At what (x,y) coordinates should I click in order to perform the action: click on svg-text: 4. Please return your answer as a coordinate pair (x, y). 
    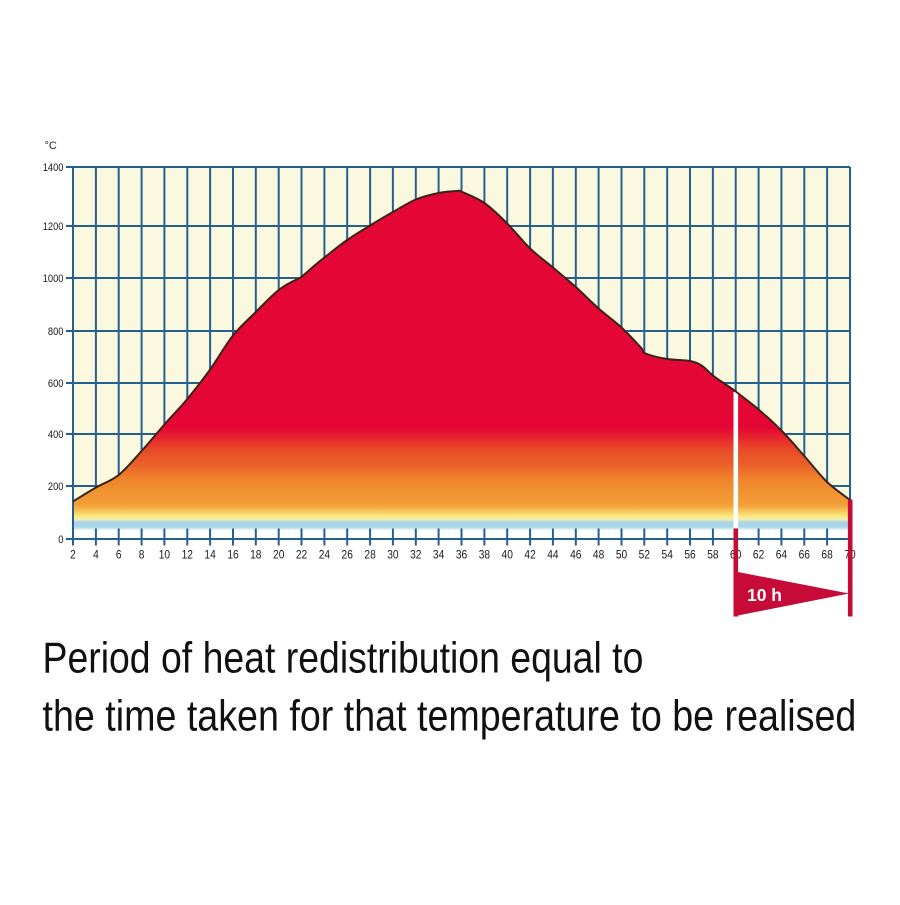
    Looking at the image, I should click on (96, 555).